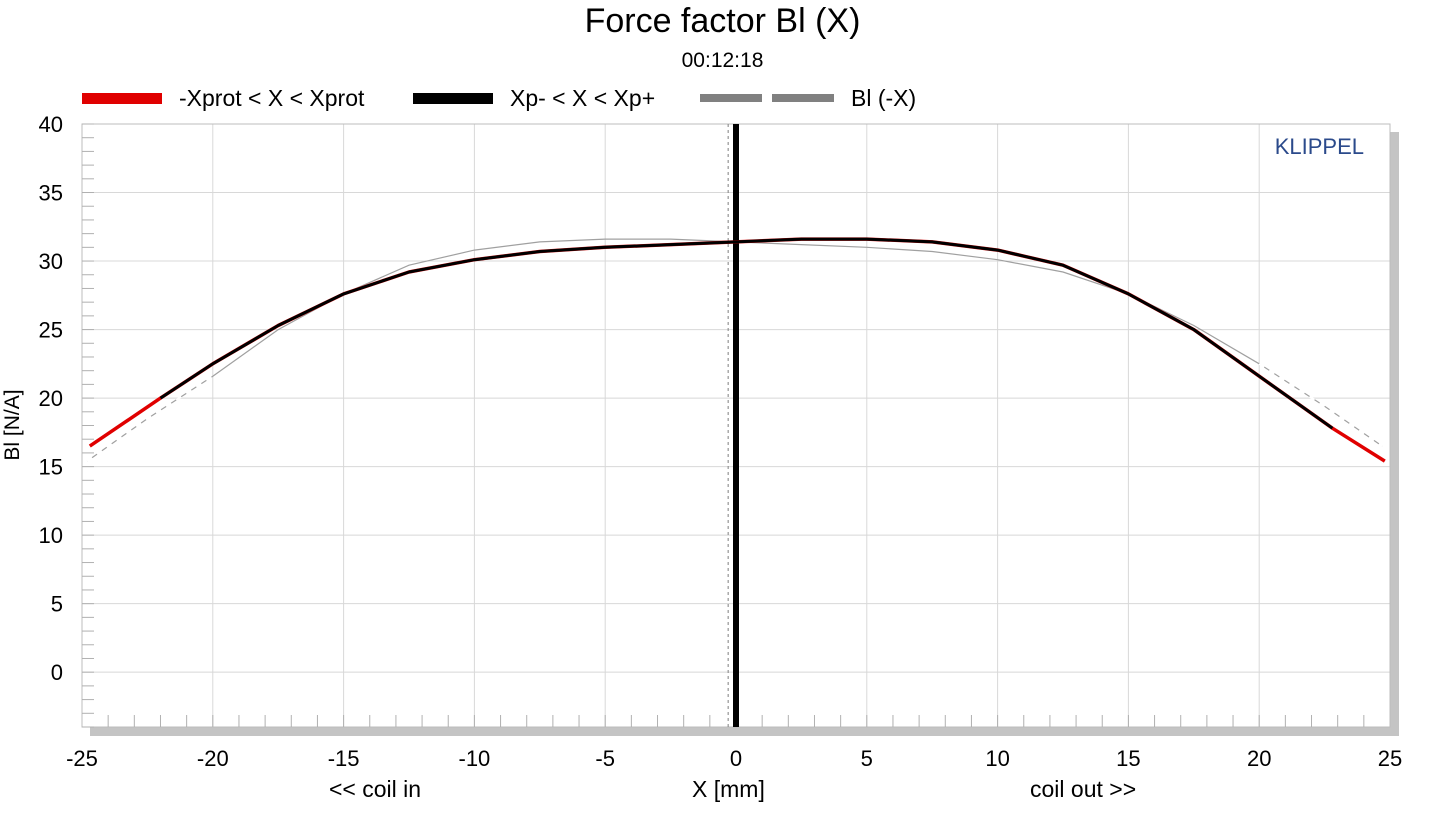 Image resolution: width=1445 pixels, height=813 pixels. I want to click on y-tick-label: 15, so click(51, 467).